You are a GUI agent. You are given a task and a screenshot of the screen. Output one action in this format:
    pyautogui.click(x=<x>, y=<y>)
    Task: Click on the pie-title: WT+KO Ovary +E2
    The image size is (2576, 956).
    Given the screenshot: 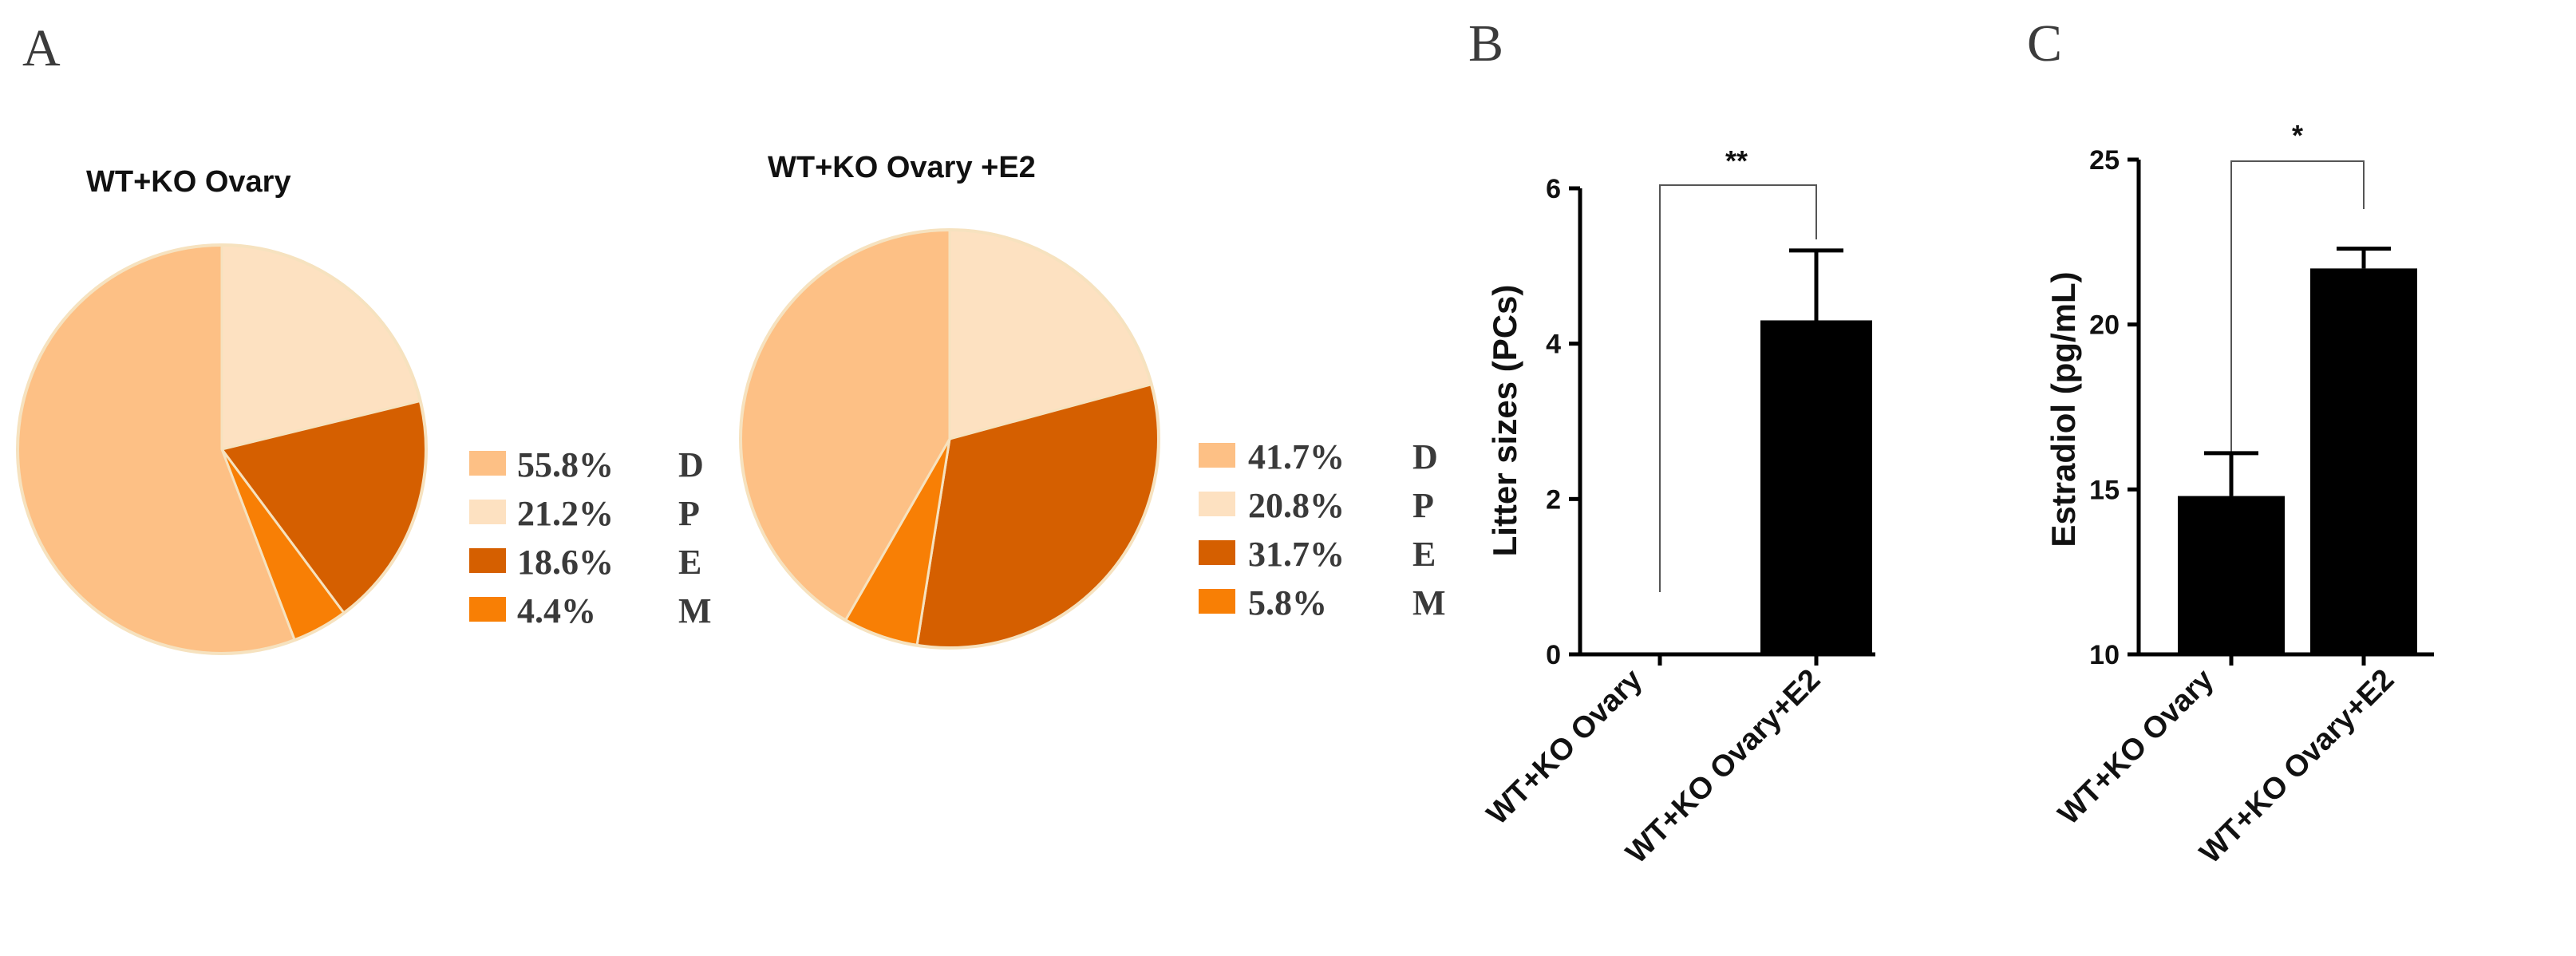 What is the action you would take?
    pyautogui.click(x=902, y=167)
    